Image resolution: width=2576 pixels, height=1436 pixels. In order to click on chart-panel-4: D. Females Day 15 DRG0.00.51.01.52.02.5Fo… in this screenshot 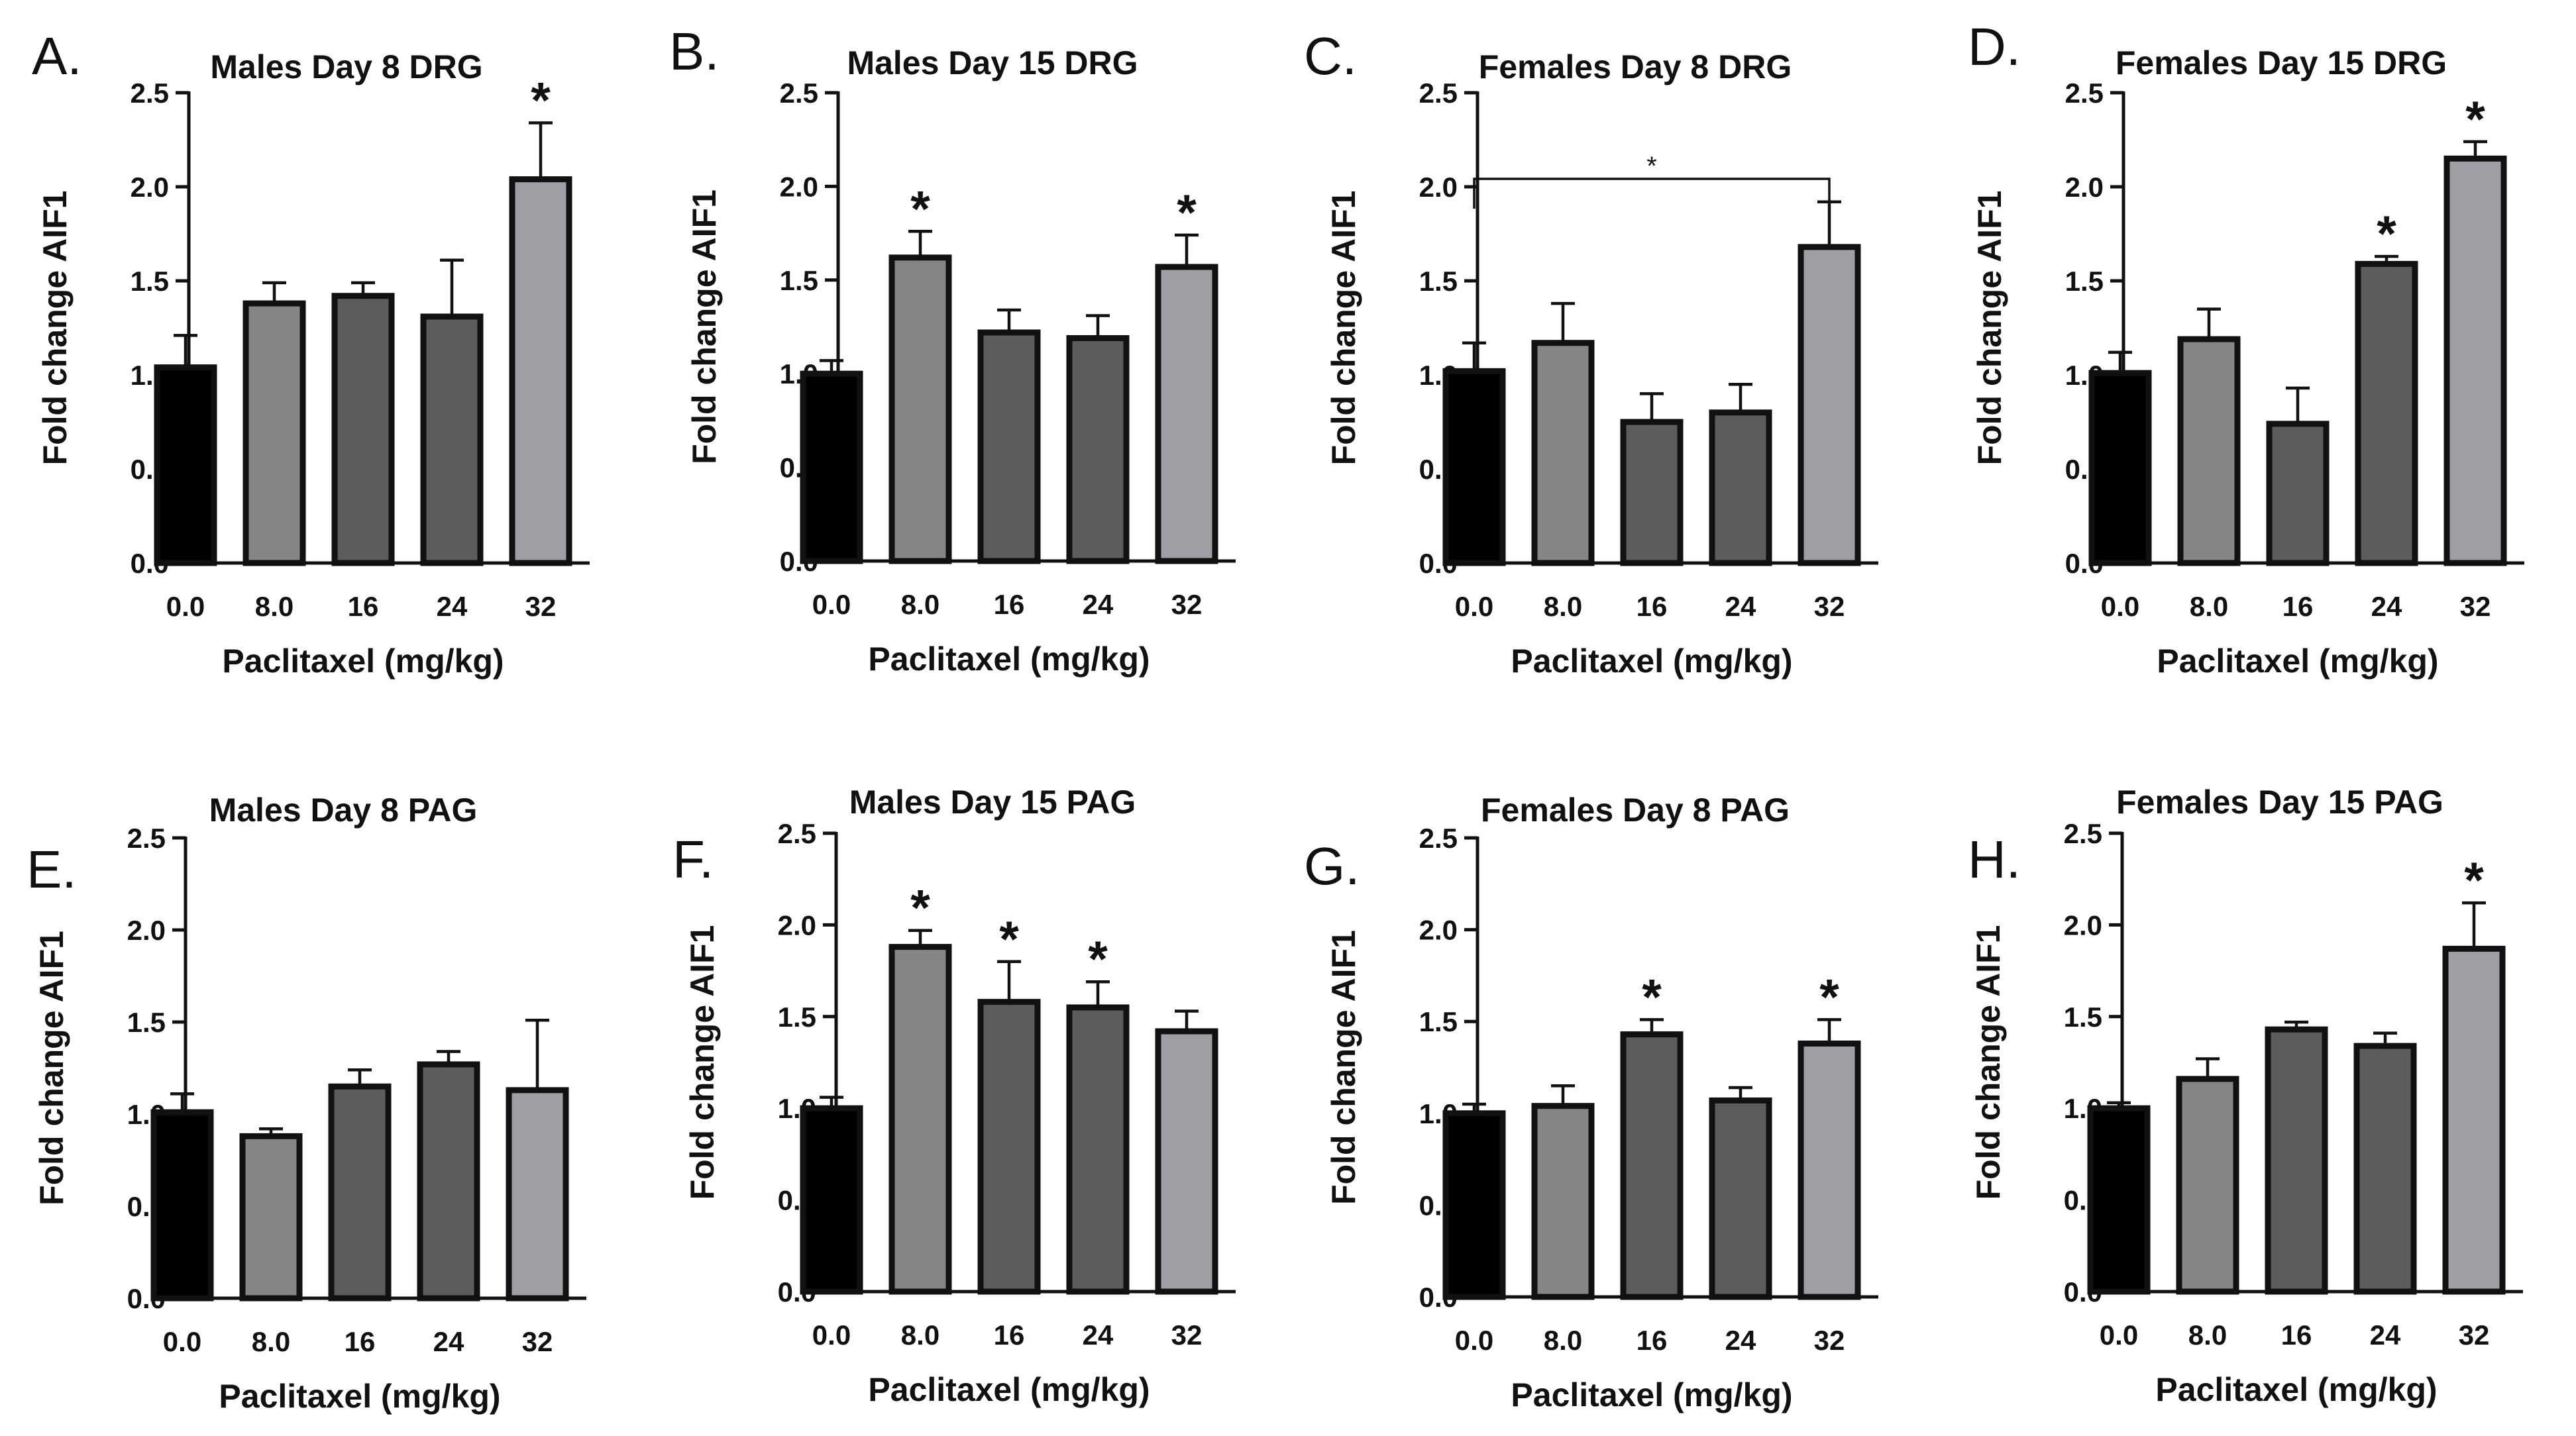, I will do `click(2246, 349)`.